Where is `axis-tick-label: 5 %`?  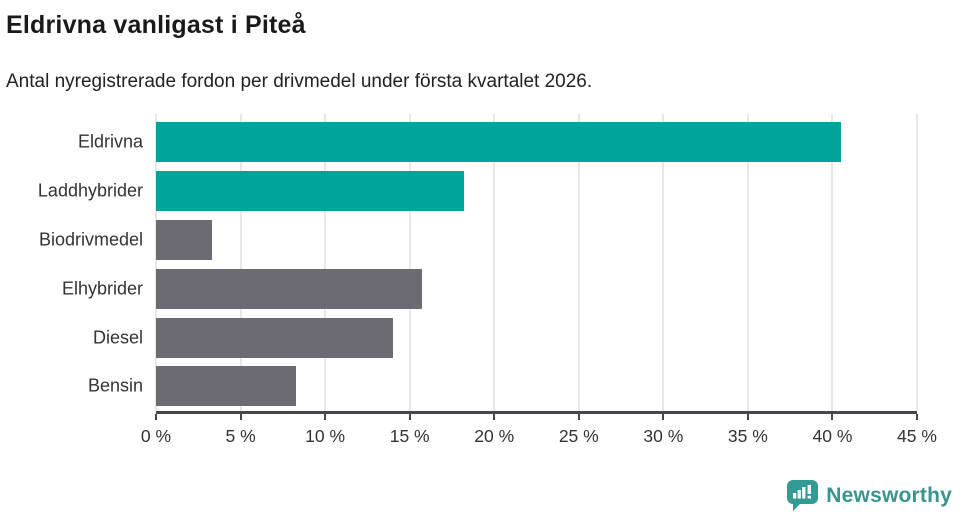 axis-tick-label: 5 % is located at coordinates (240, 436).